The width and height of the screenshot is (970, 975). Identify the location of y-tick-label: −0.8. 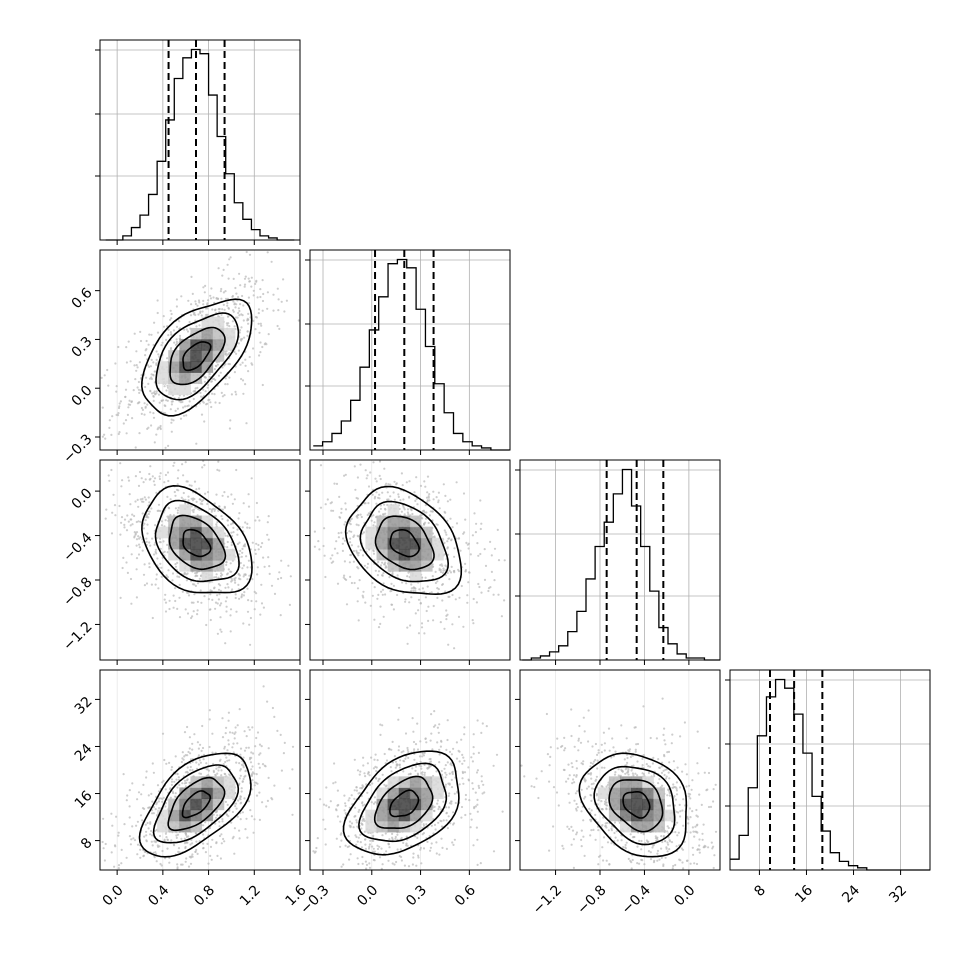
(77, 591).